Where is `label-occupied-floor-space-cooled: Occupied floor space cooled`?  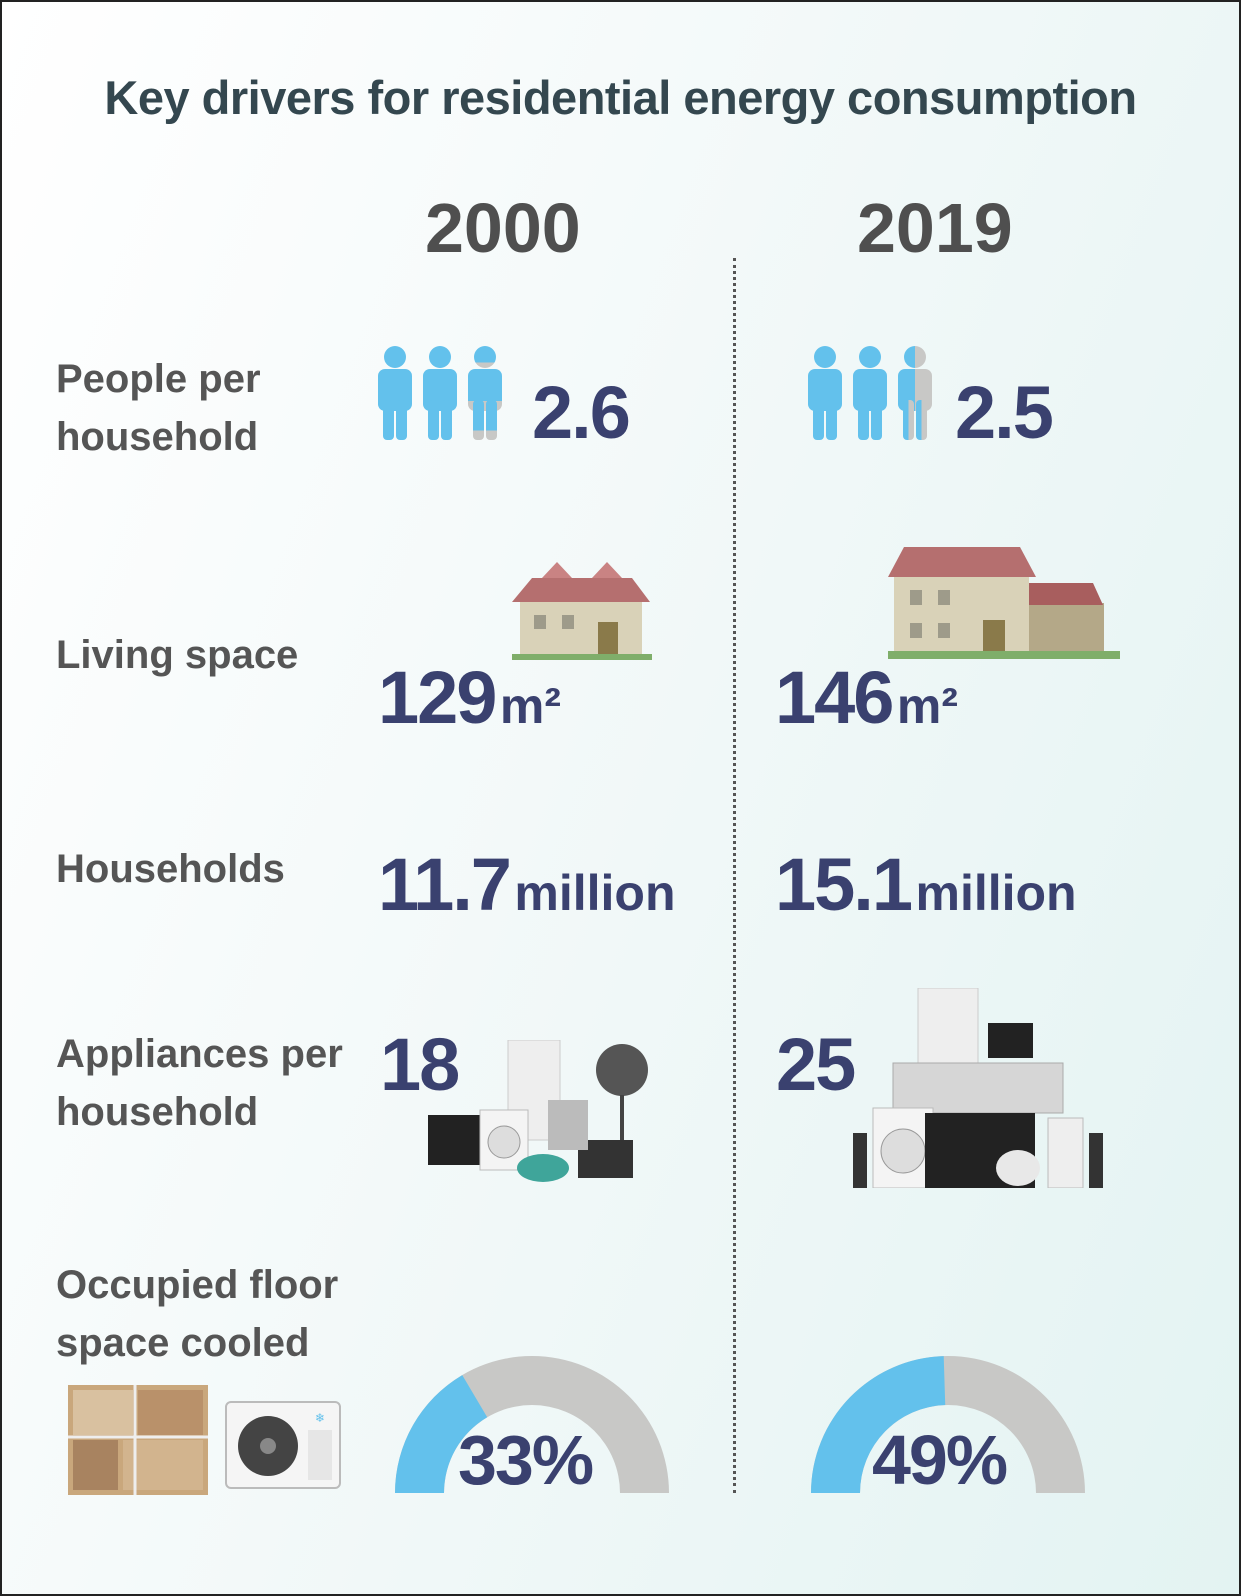
label-occupied-floor-space-cooled: Occupied floor space cooled is located at coordinates (197, 1314).